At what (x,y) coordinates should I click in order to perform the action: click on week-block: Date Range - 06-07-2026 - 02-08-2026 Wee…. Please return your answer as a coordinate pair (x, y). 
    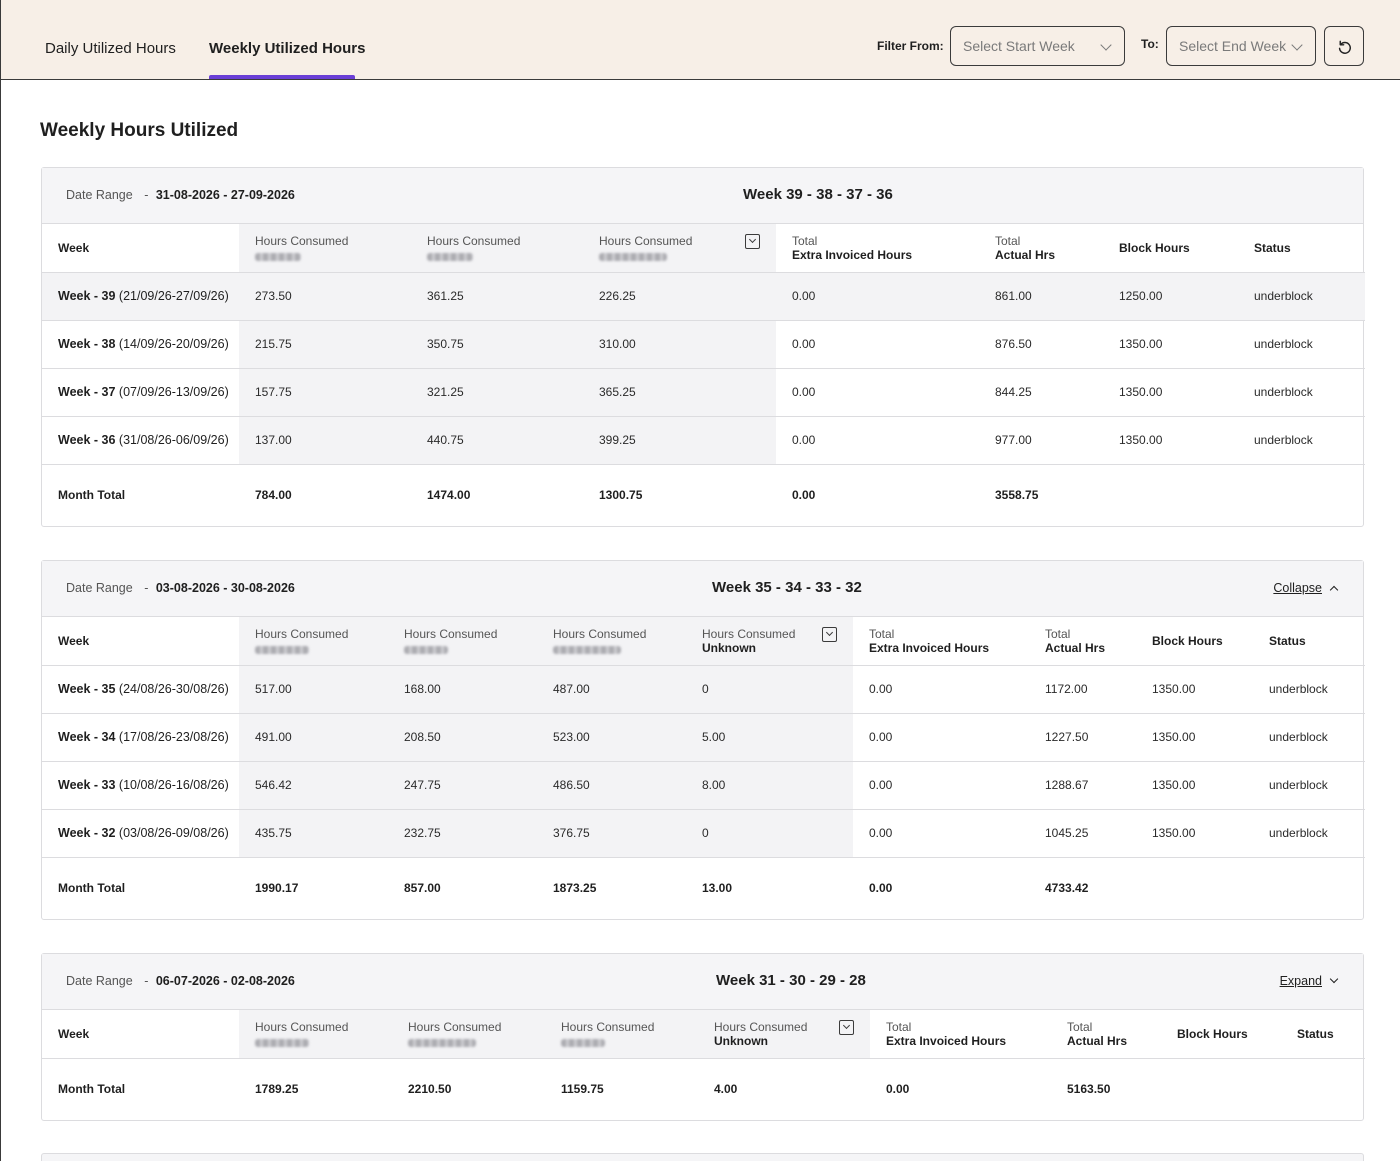
    Looking at the image, I should click on (703, 1037).